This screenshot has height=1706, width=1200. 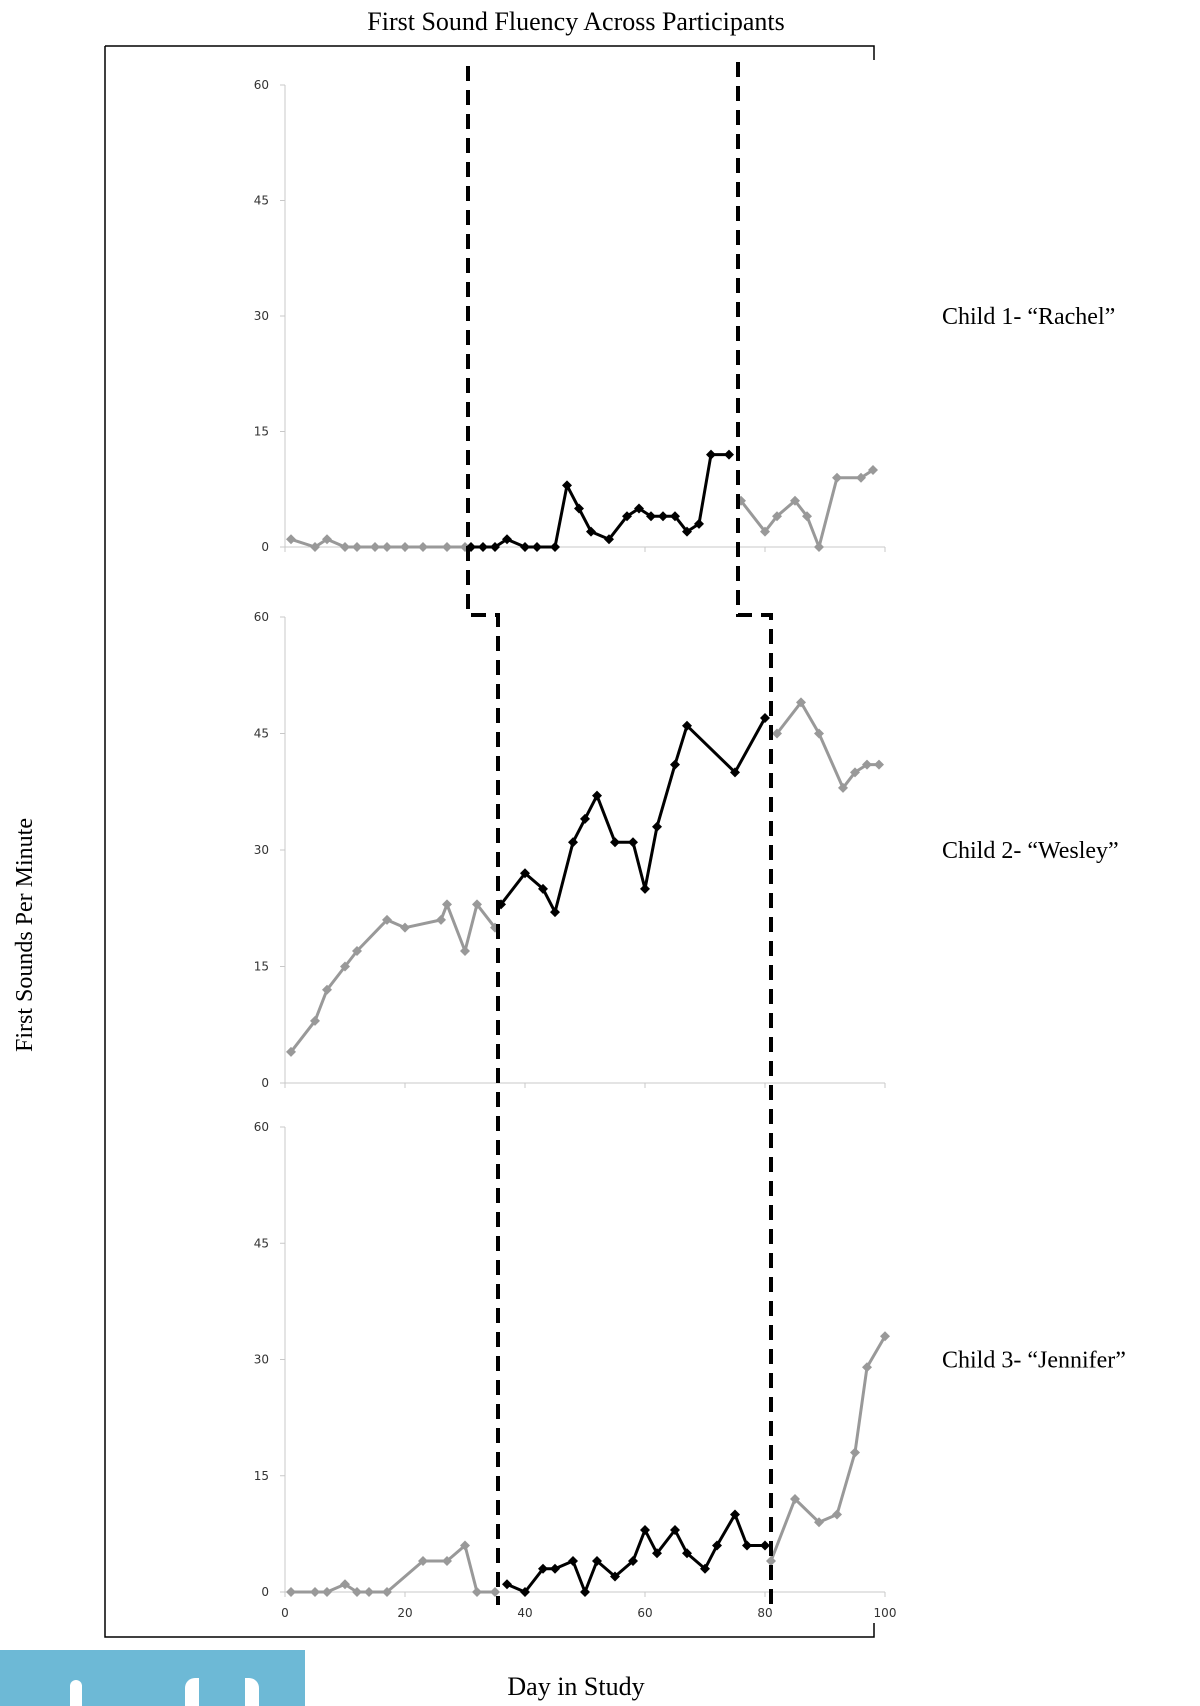 I want to click on participant-label: Child 3- “Jennifer”, so click(x=1034, y=1361).